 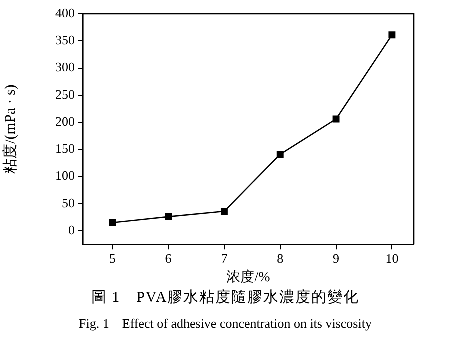 What do you see at coordinates (168, 258) in the screenshot?
I see `x-tick-label: 6` at bounding box center [168, 258].